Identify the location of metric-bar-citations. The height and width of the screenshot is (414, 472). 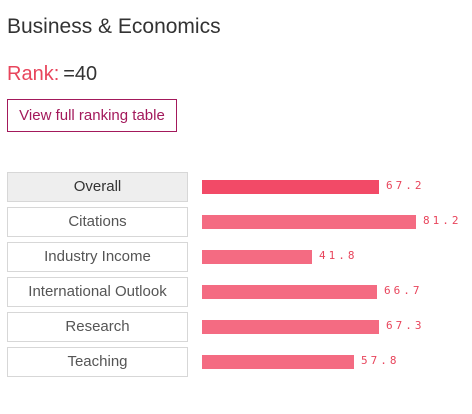
(309, 222).